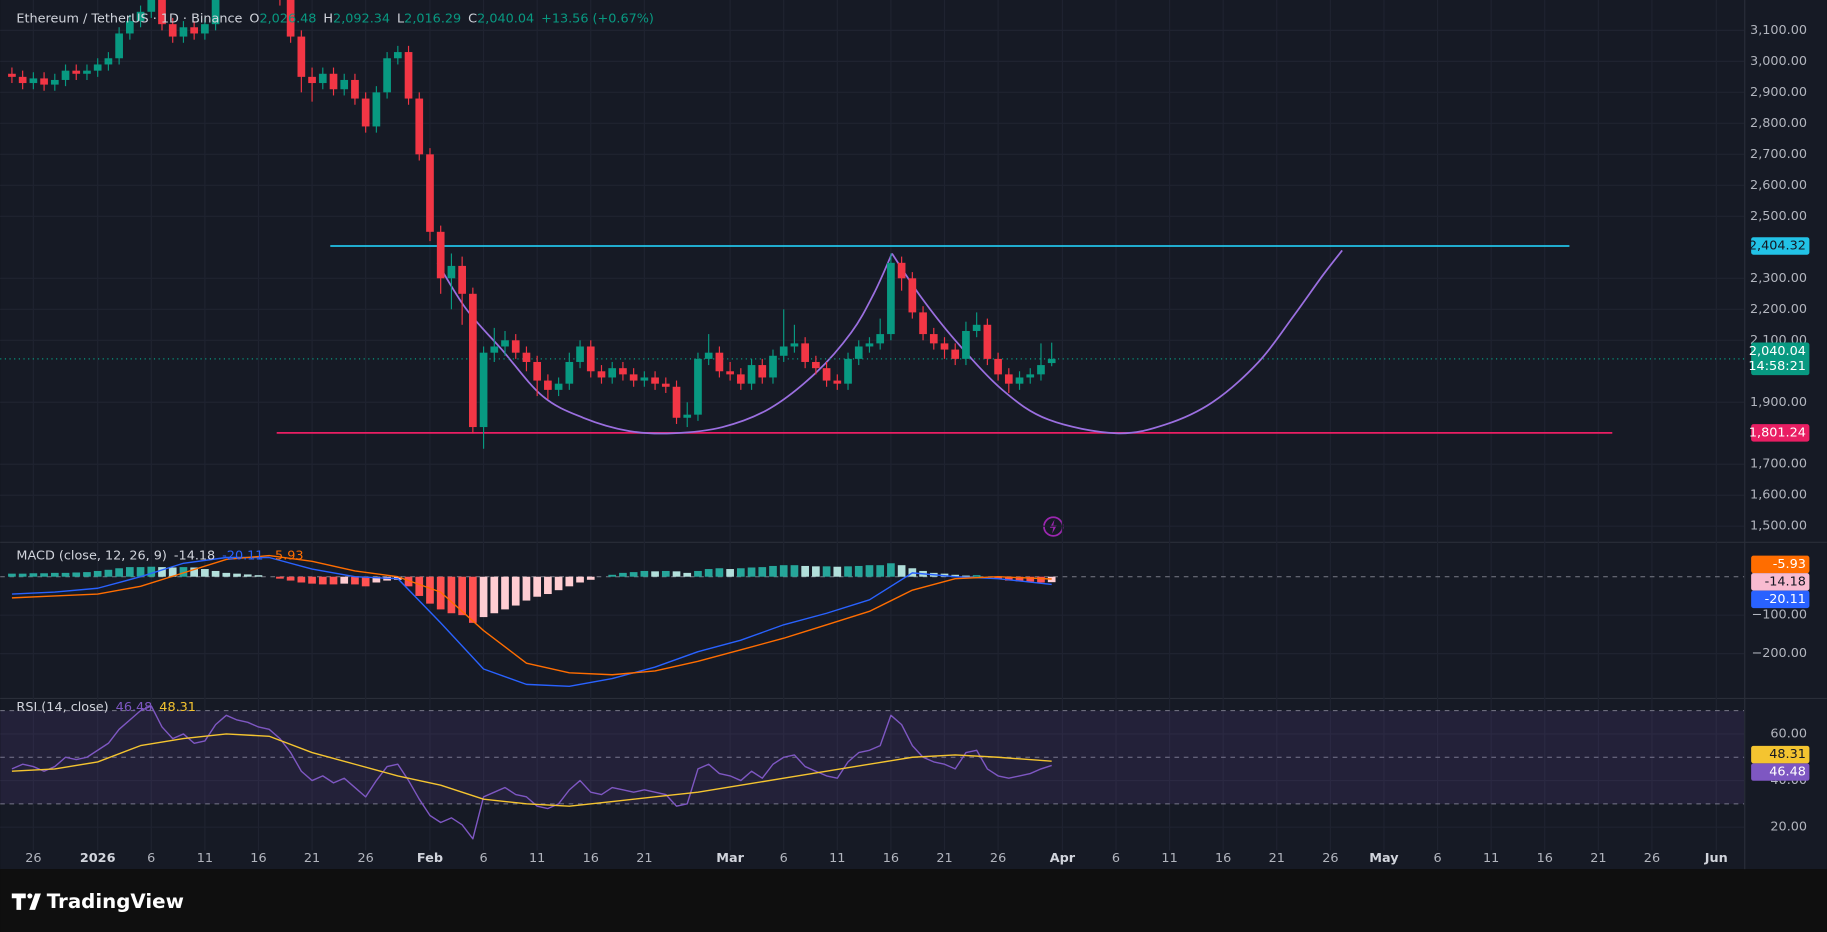 This screenshot has height=932, width=1827. I want to click on legend-item: 2,026.48, so click(287, 18).